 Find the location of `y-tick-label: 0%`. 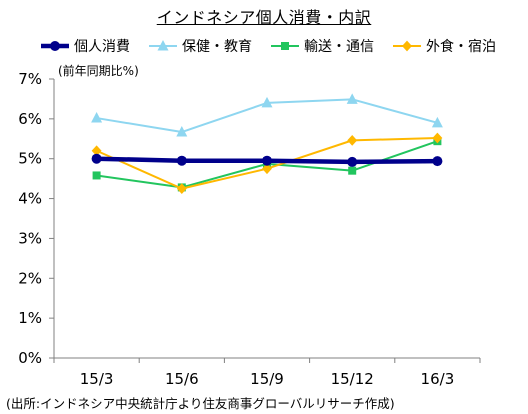

y-tick-label: 0% is located at coordinates (30, 358).